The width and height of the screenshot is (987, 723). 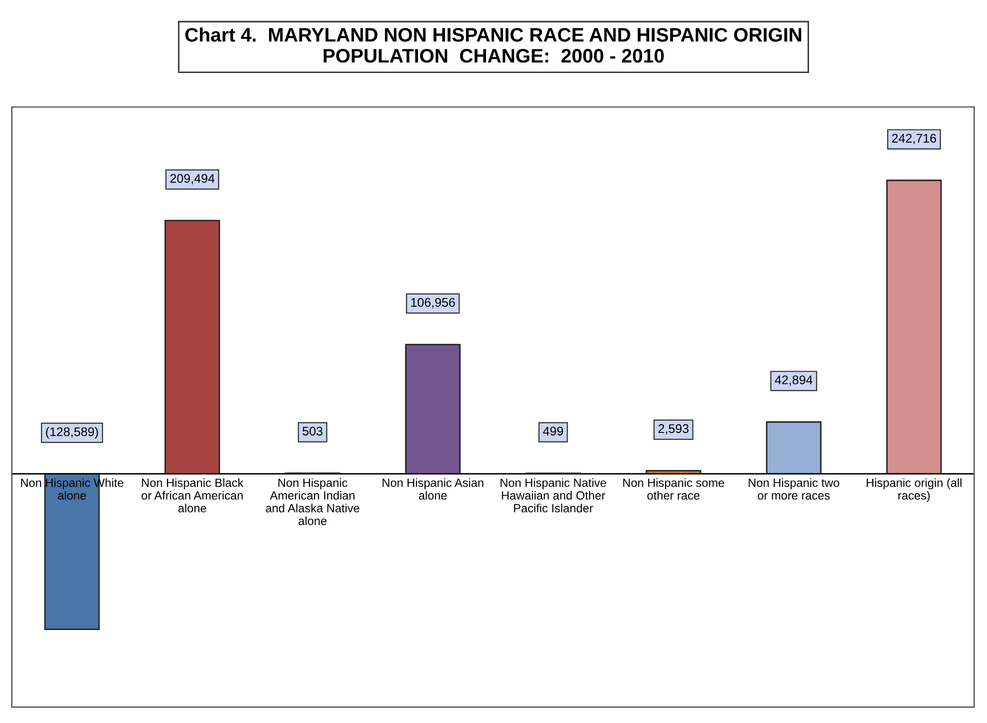 I want to click on x-tick-label: Non Hispanic Asian alone, so click(x=433, y=489).